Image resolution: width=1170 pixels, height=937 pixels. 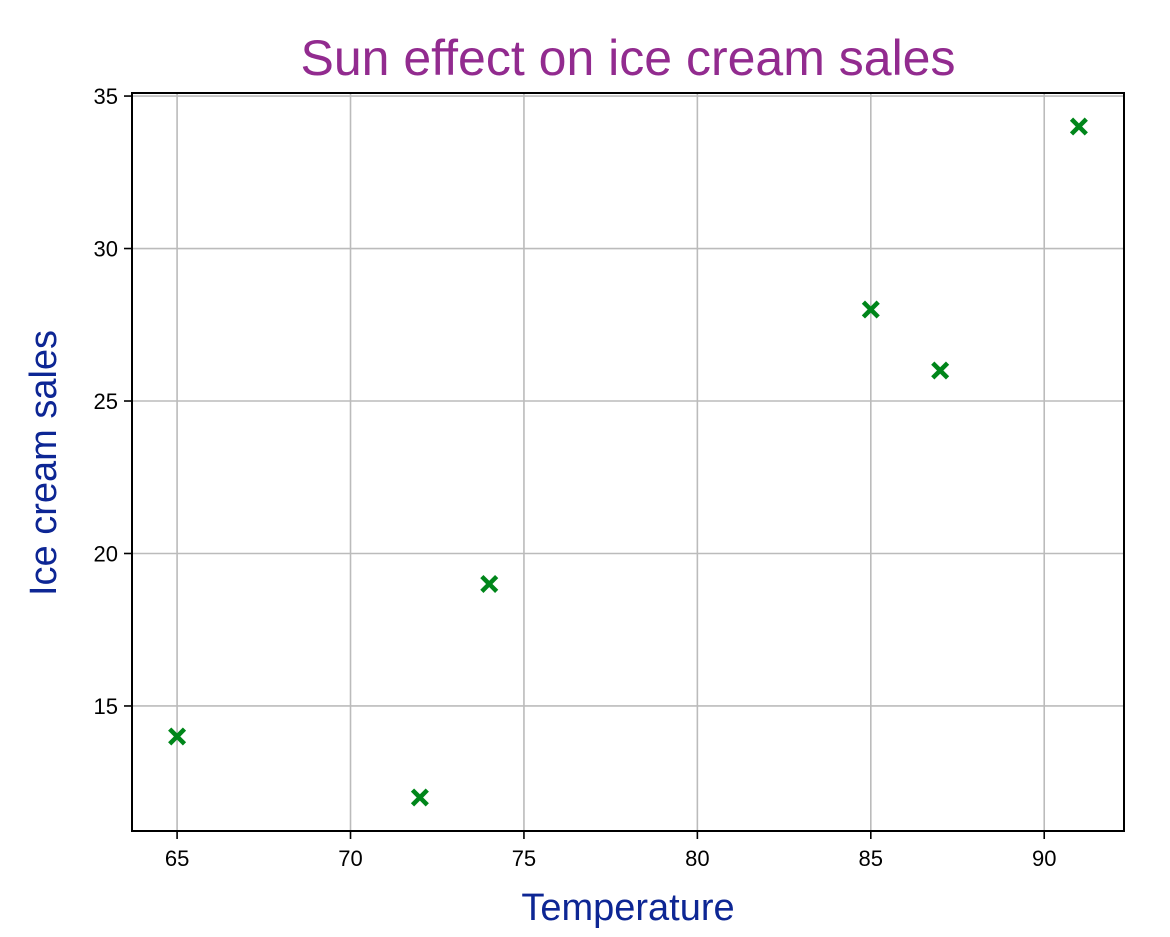 I want to click on x-tick-label: 80, so click(x=697, y=858).